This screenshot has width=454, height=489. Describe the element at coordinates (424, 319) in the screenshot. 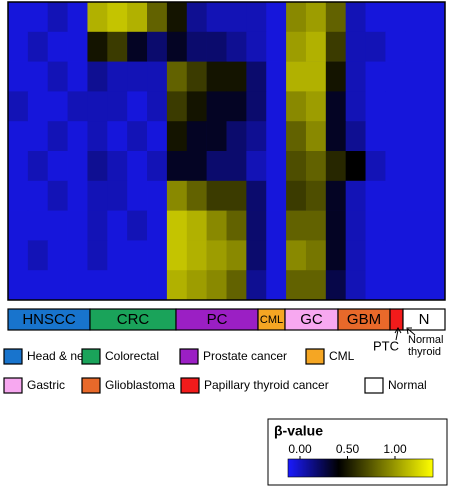

I see `group-label: N` at that location.